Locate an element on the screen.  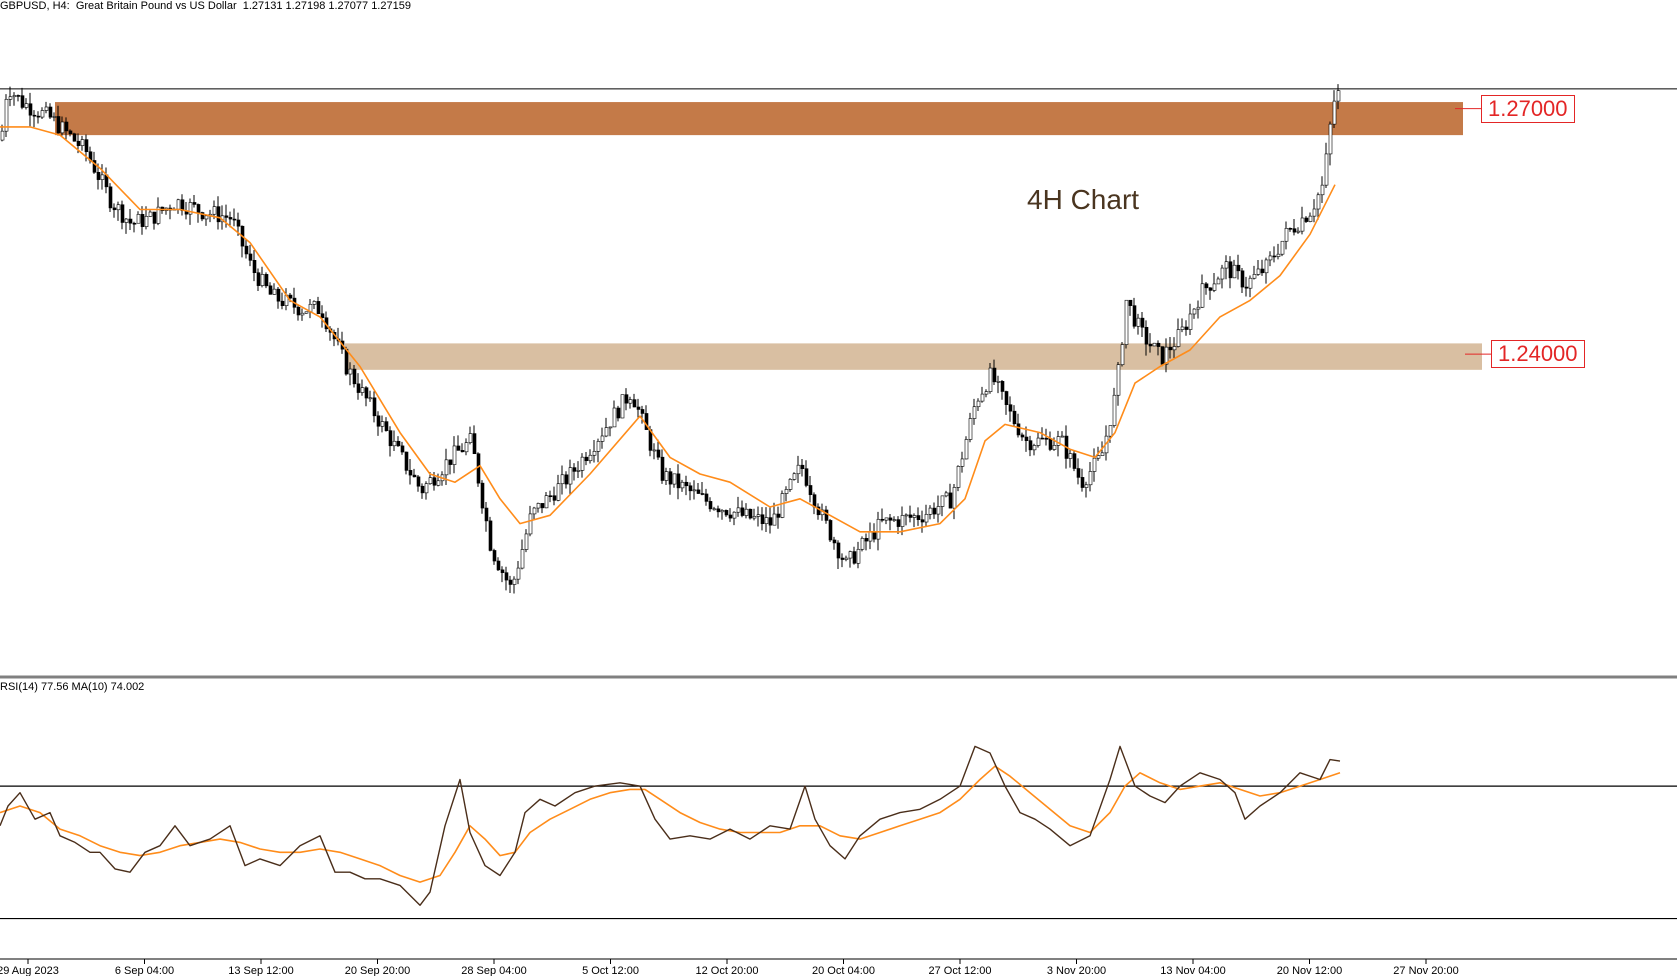
level-label-lower: 1.24000 is located at coordinates (1538, 354).